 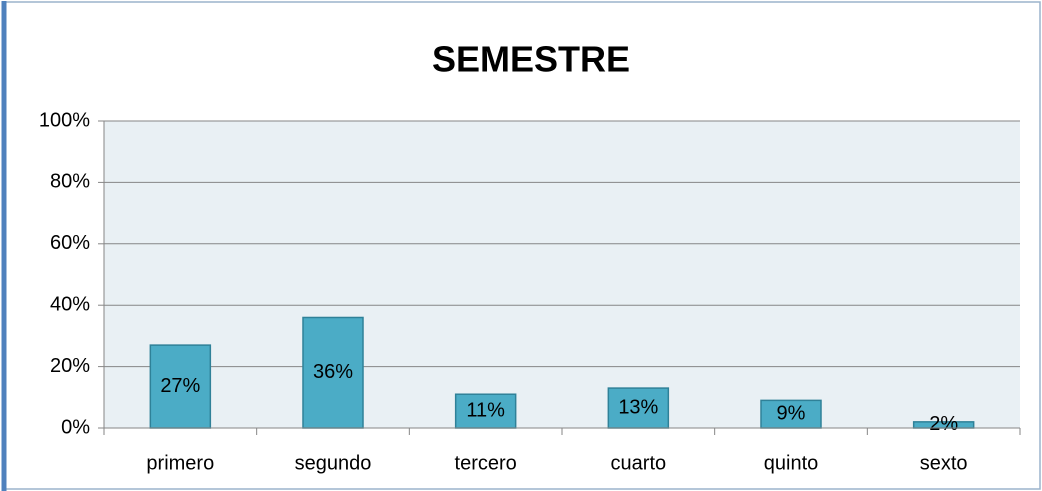 I want to click on x-tick-label: sexto, so click(x=944, y=463).